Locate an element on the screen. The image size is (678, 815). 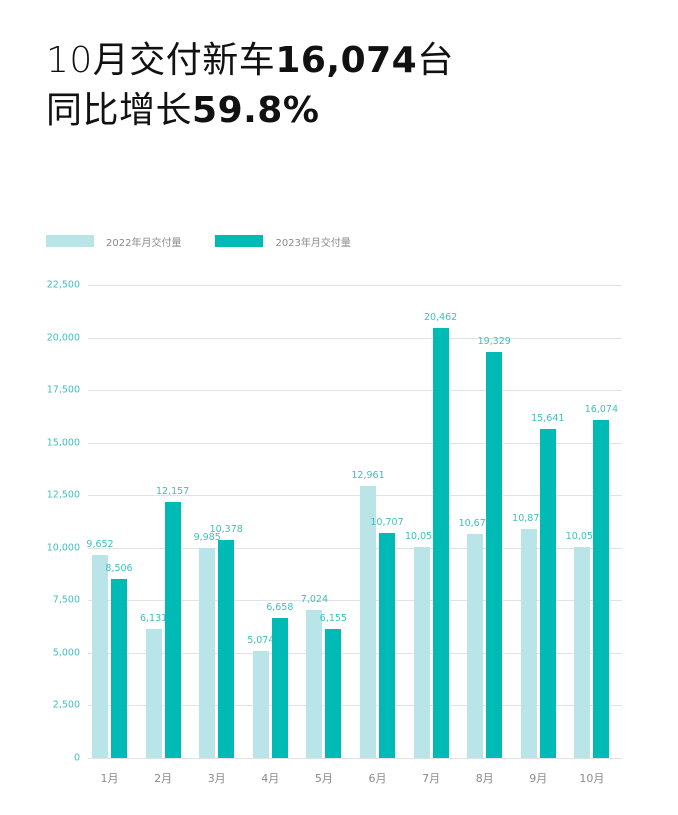
bar-value-label: 12,157 is located at coordinates (172, 492).